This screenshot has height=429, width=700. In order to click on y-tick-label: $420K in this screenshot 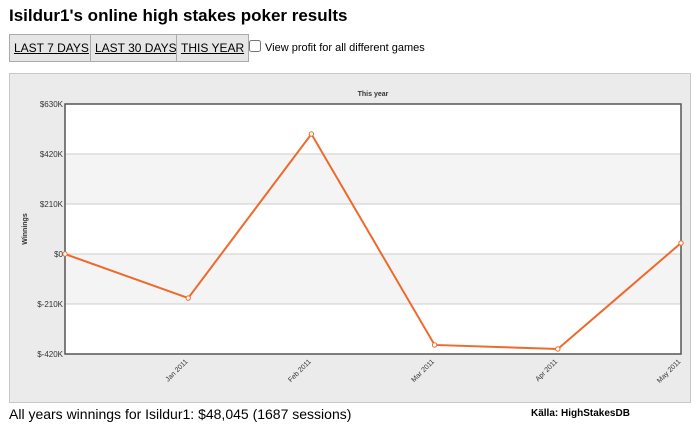, I will do `click(52, 154)`.